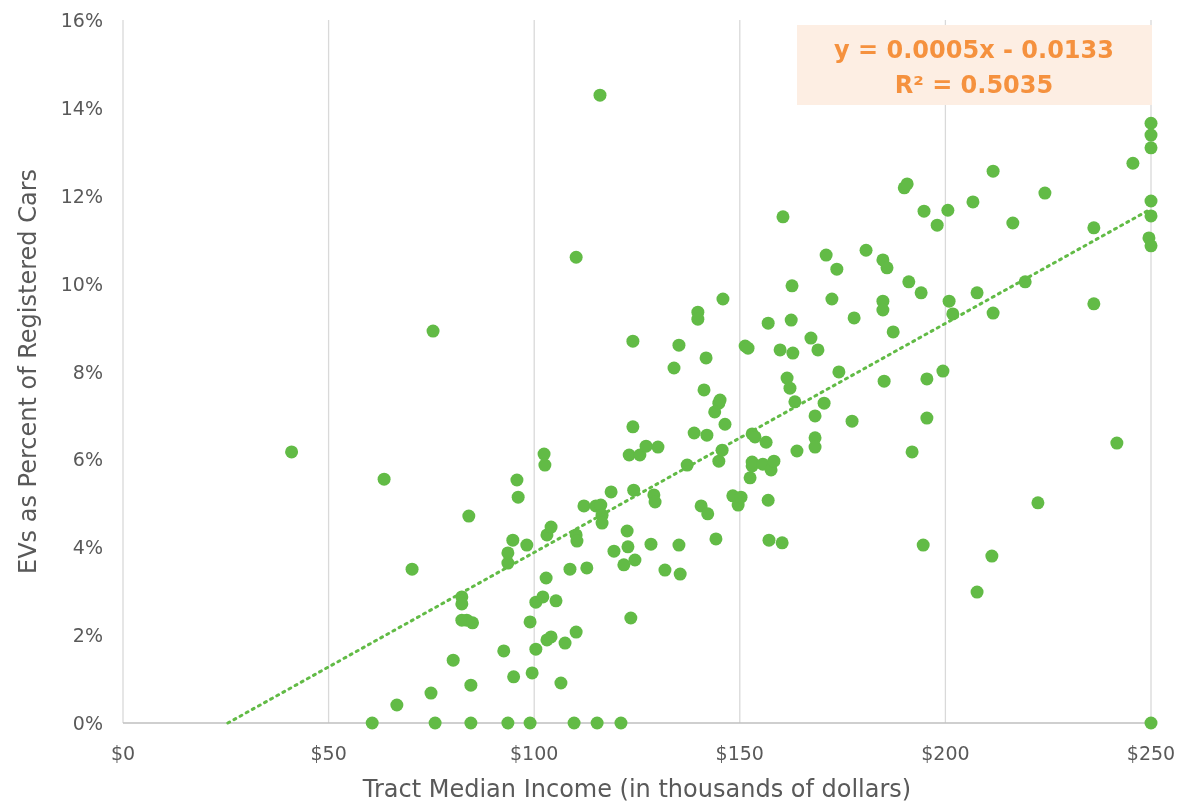 The height and width of the screenshot is (804, 1190). I want to click on x-tick-label: $250, so click(1151, 753).